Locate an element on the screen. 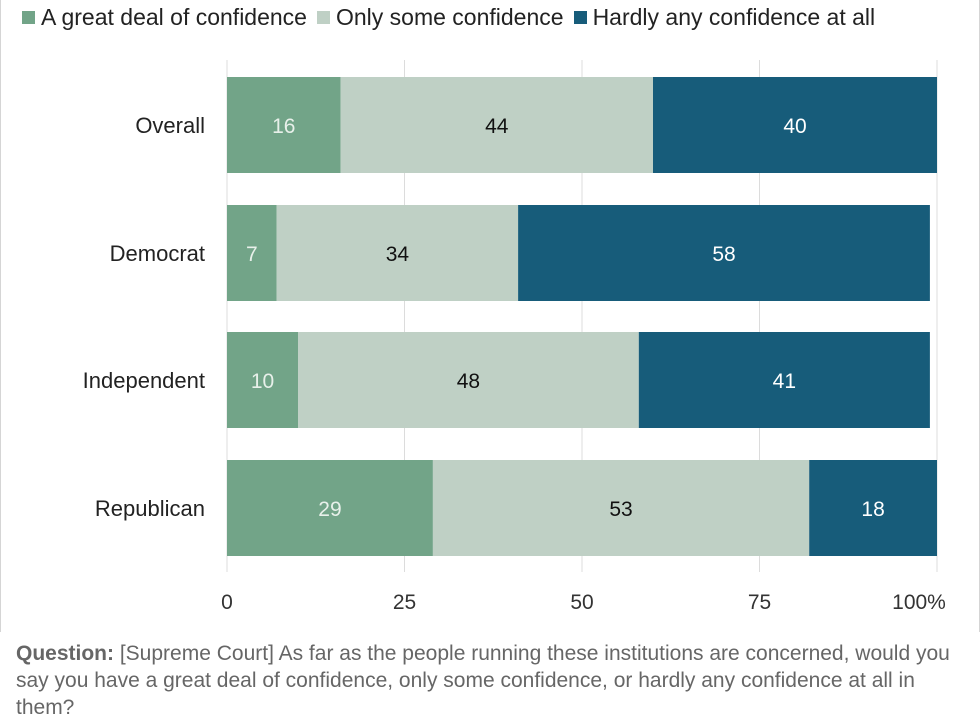 This screenshot has width=980, height=721. data-label-overall-series-1: 44 is located at coordinates (497, 126).